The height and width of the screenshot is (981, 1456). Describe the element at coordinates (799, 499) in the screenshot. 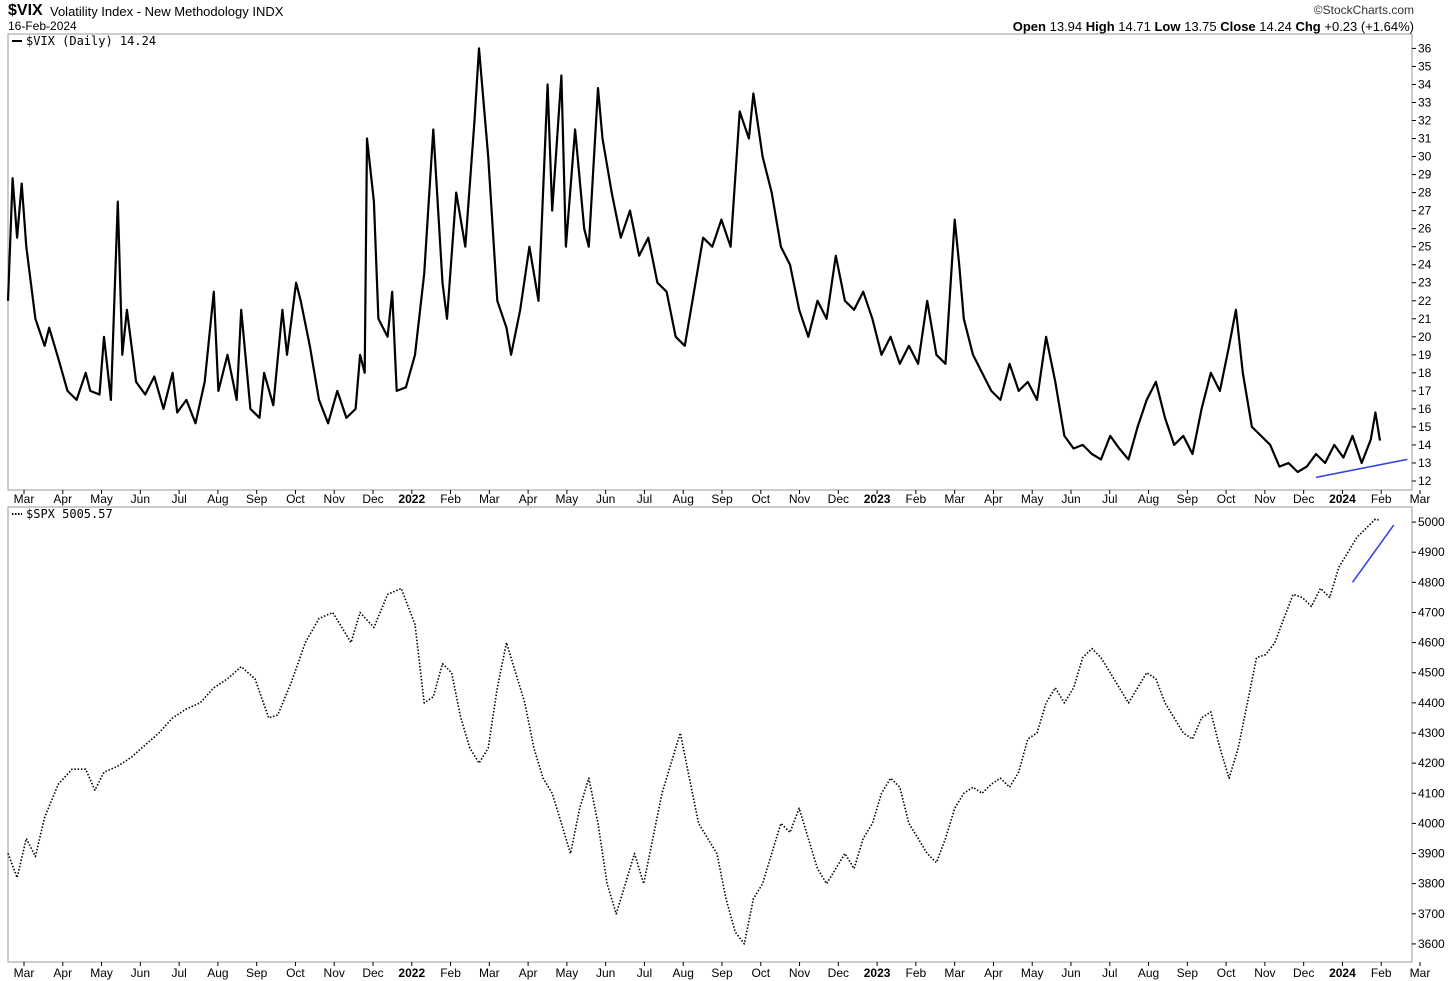

I see `vix-xtick-label: Nov` at that location.